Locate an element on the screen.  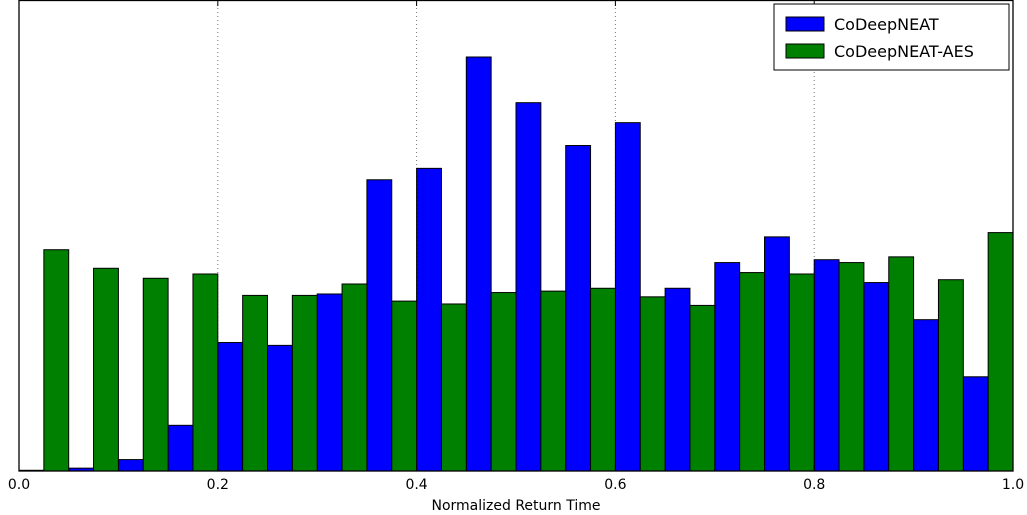
x-axis-label: Normalized Return Time is located at coordinates (515, 506).